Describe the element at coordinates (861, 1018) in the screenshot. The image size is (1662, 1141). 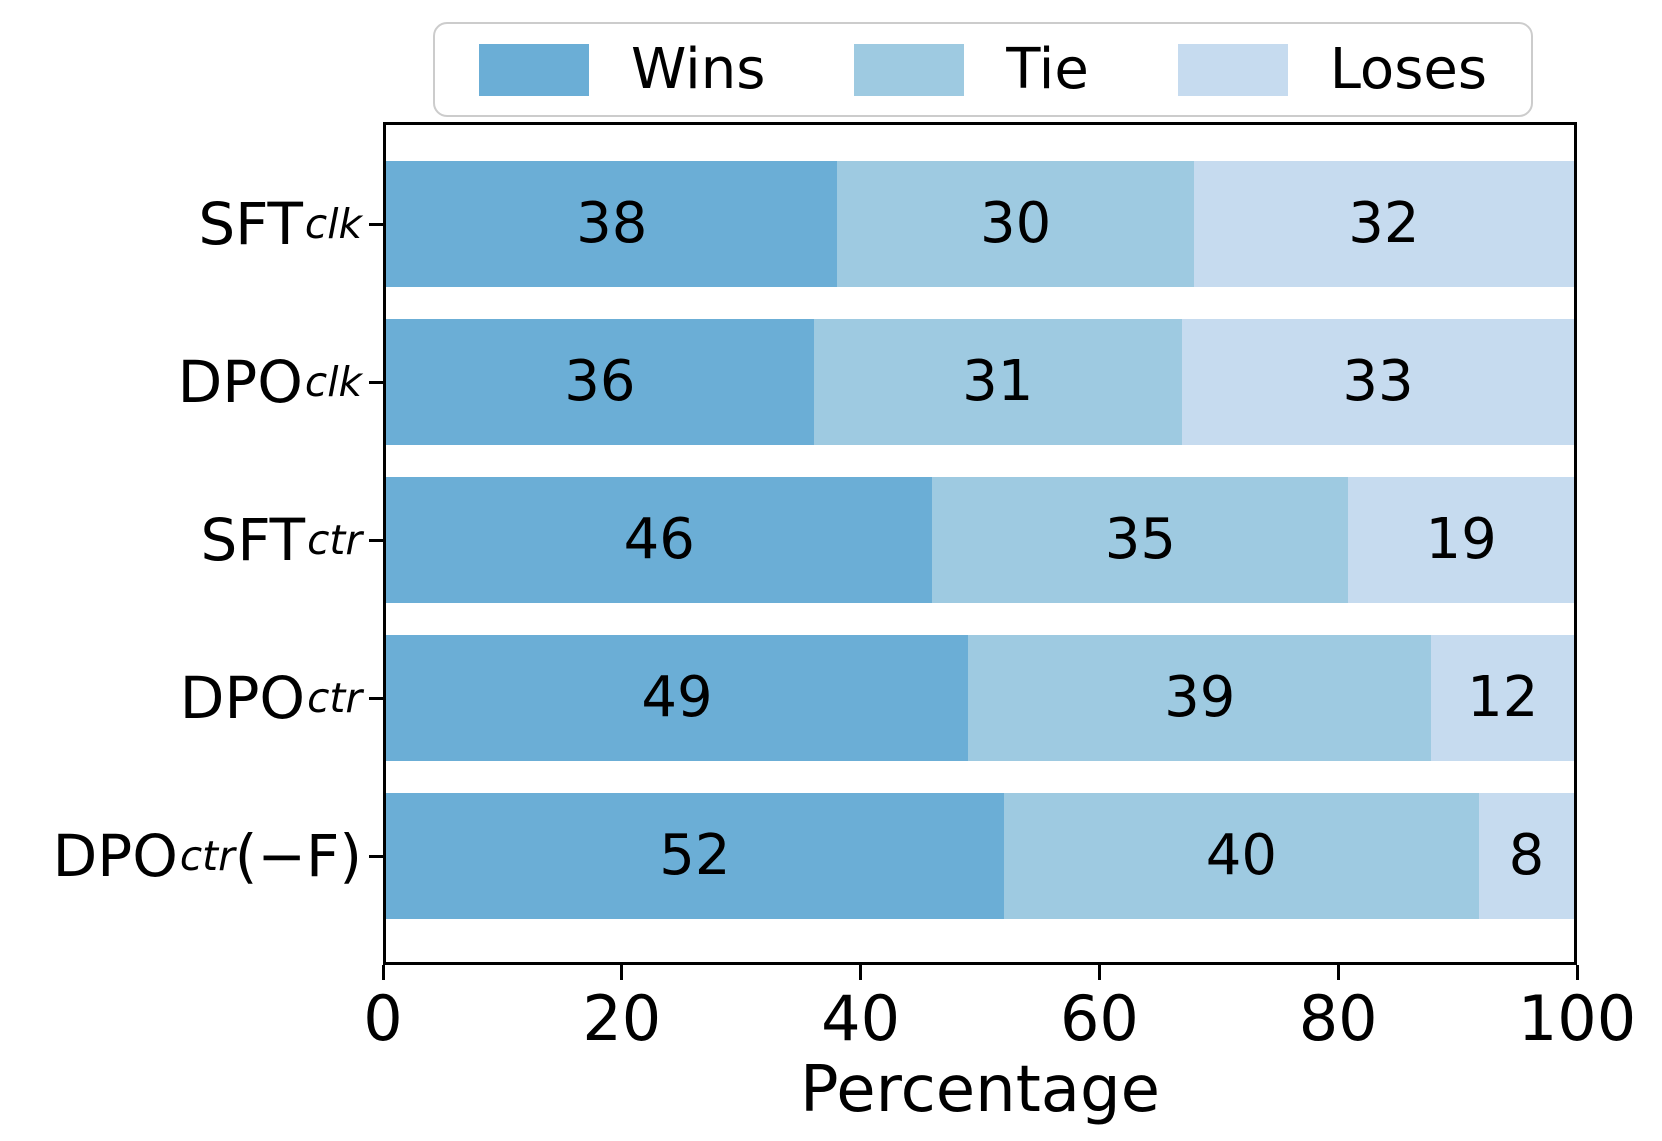
I see `x-tick-label: 40` at that location.